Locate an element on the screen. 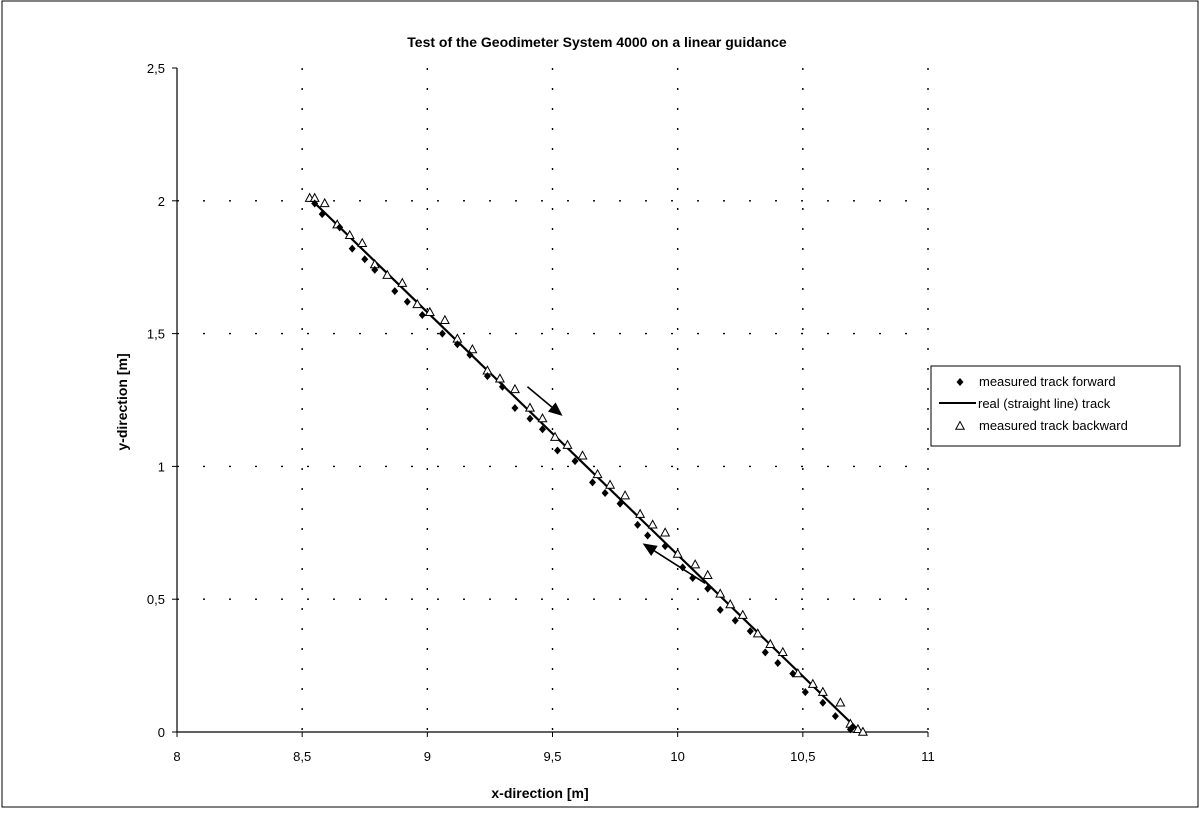 This screenshot has width=1200, height=813. y-tick-label: 0 is located at coordinates (161, 732).